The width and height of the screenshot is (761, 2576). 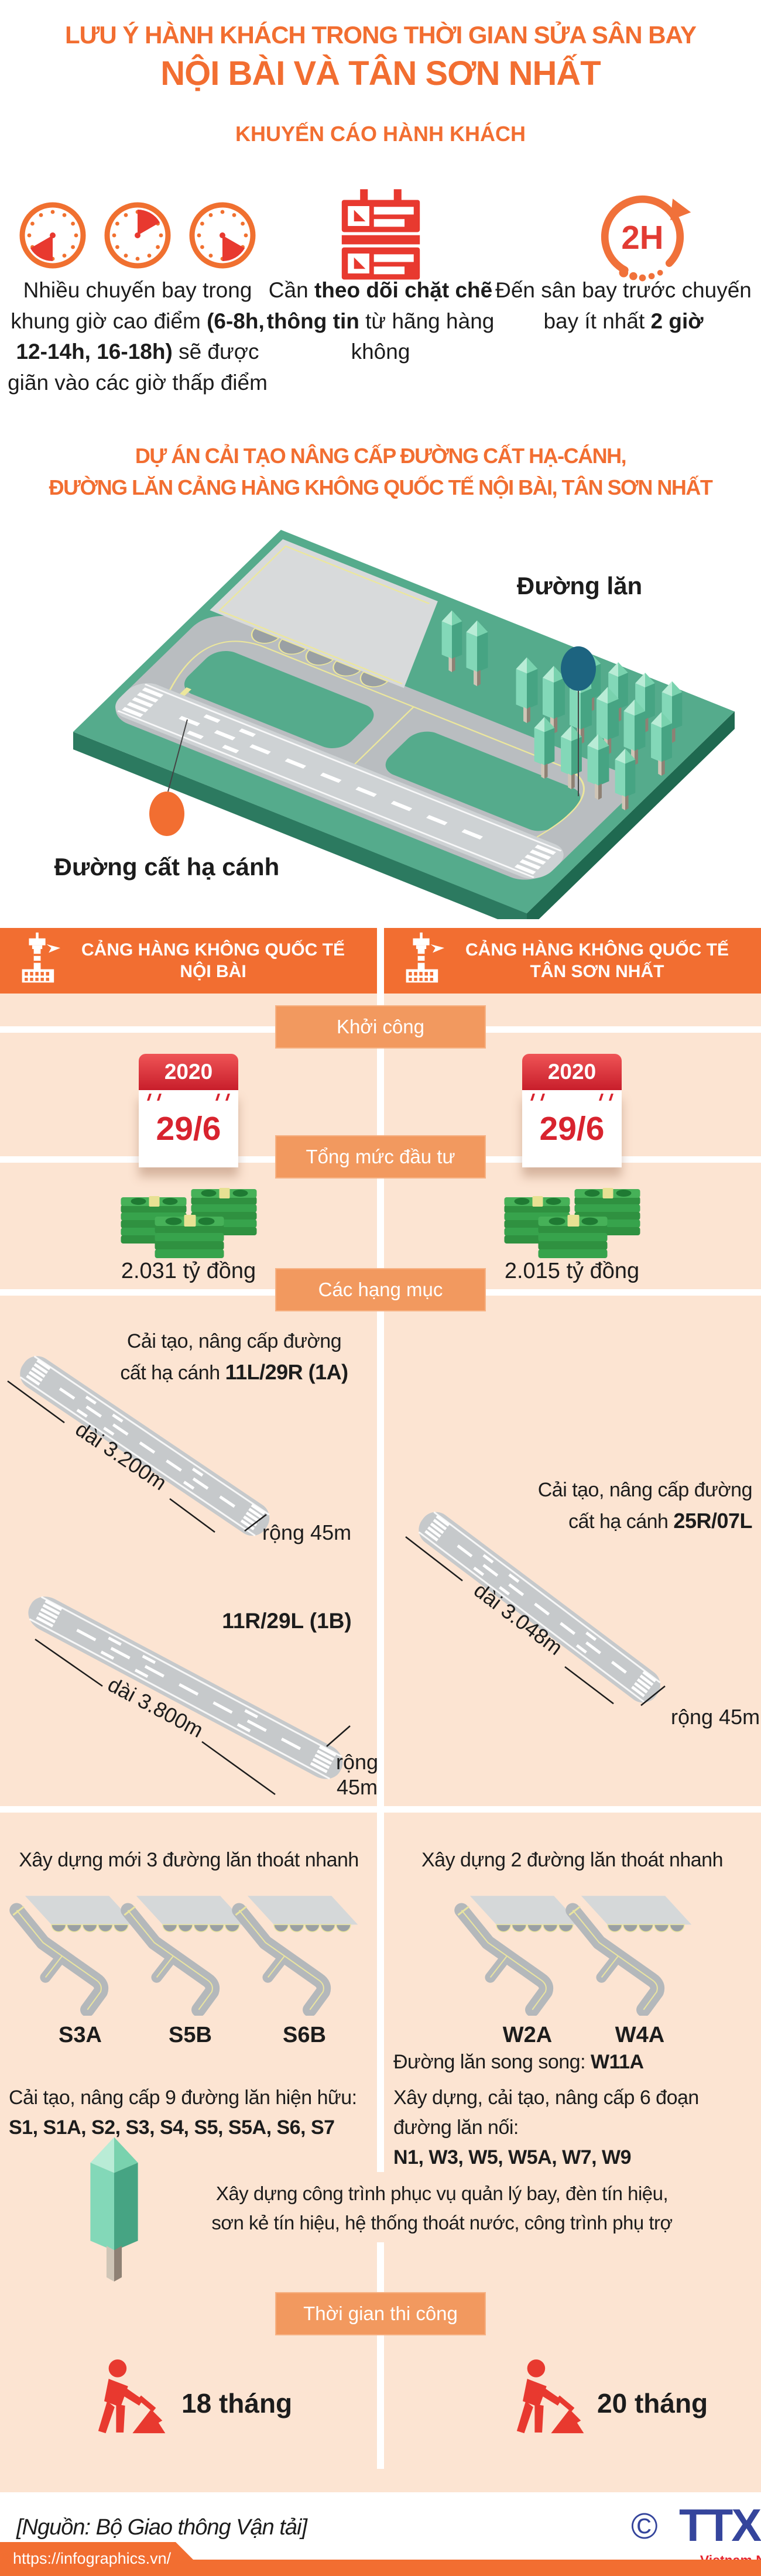 What do you see at coordinates (380, 134) in the screenshot?
I see `page-subtitle: KHUYẾN CÁO HÀNH KHÁCH` at bounding box center [380, 134].